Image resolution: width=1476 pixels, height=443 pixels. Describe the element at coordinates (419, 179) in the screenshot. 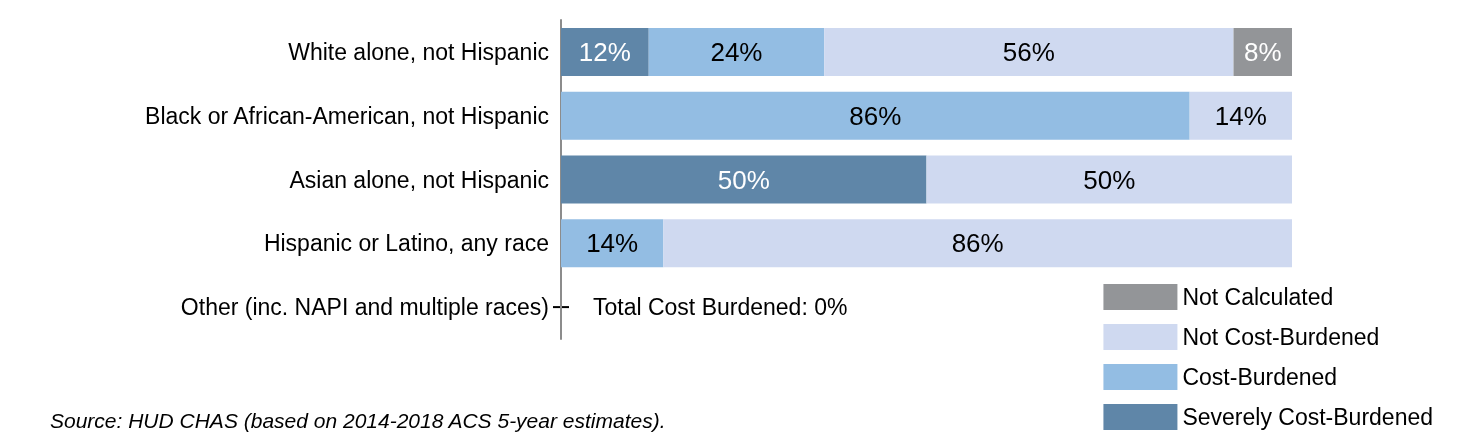

I see `y-tick-label: Asian alone, not Hispanic` at that location.